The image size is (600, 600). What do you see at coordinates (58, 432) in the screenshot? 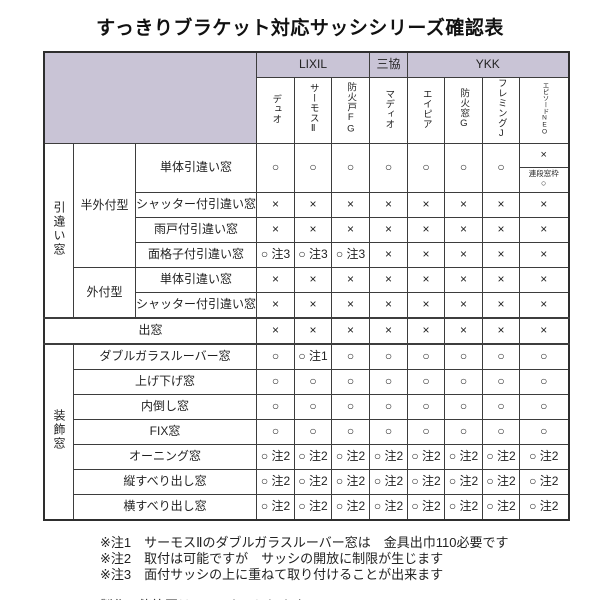
I see `group-label-soushoku: 装飾窓` at bounding box center [58, 432].